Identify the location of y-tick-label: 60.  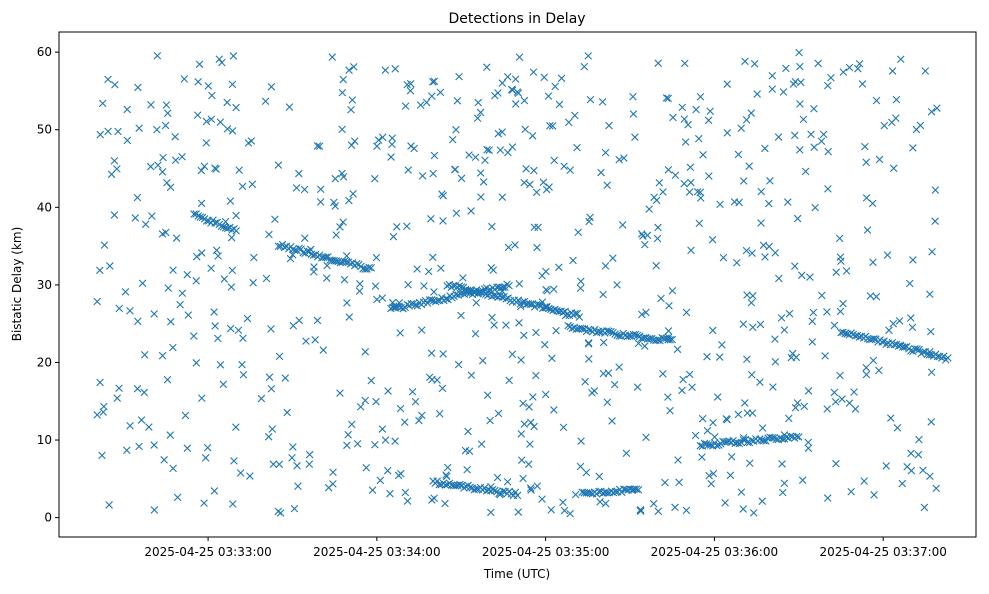
(44, 52).